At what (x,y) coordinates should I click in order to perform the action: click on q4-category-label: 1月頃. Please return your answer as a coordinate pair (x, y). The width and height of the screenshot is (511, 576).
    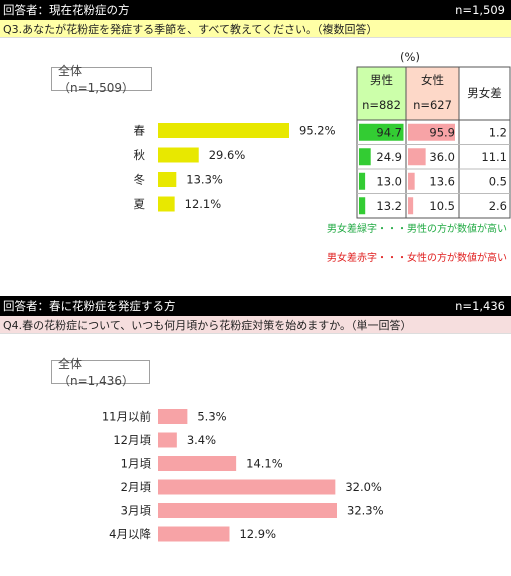
    Looking at the image, I should click on (136, 464).